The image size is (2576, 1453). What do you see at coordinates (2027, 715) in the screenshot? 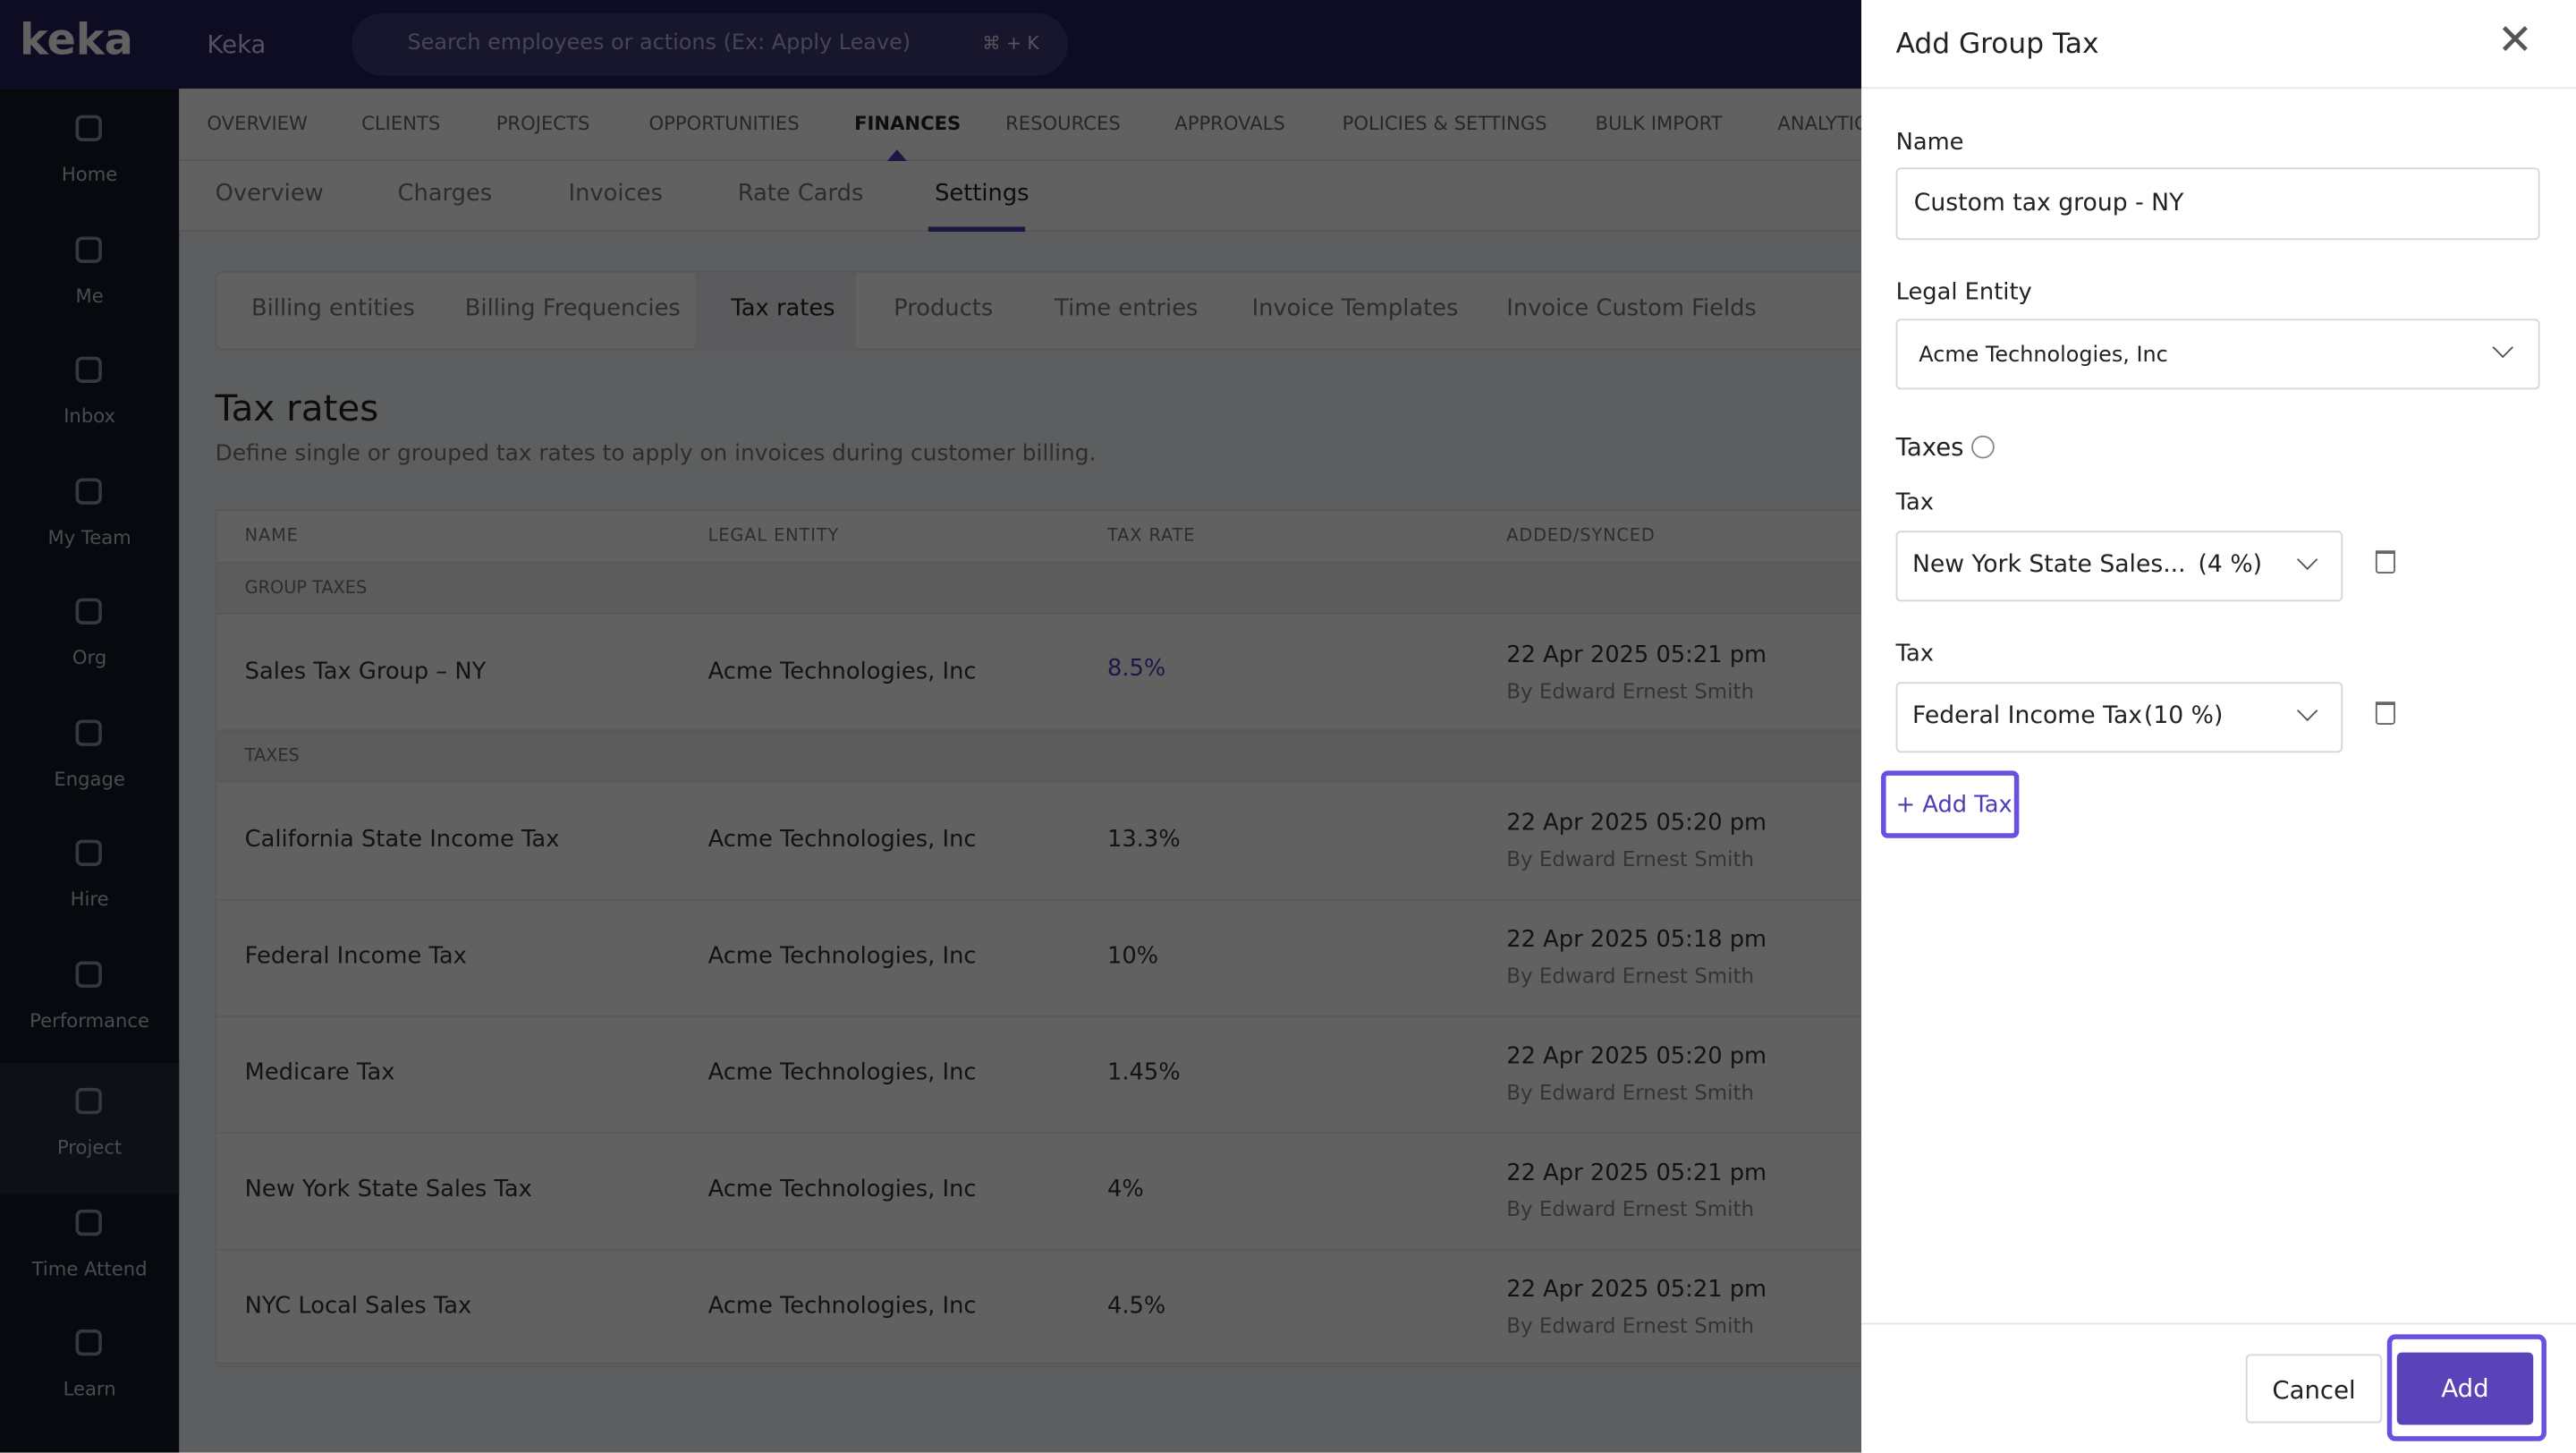
I see `tax-name: Federal Income Tax` at bounding box center [2027, 715].